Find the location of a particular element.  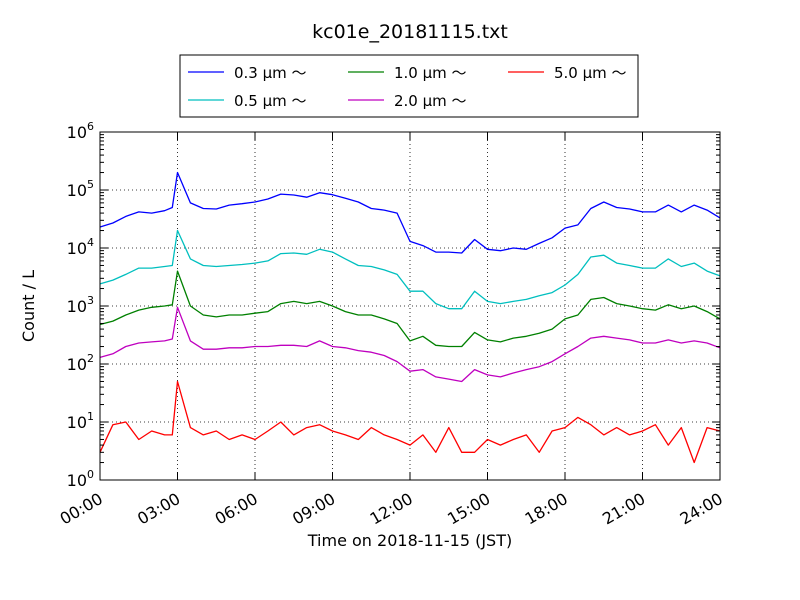

legend-box is located at coordinates (409, 86).